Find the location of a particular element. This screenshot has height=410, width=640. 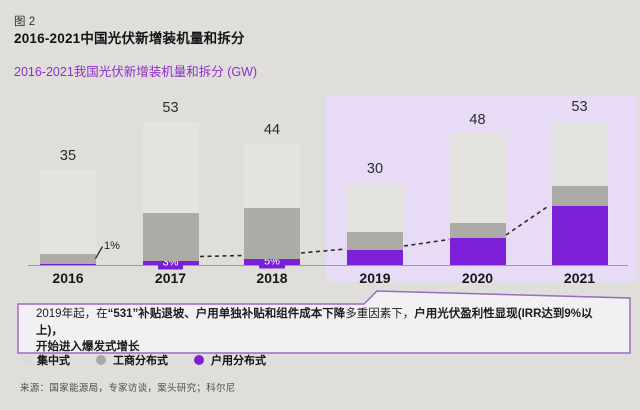

segment-commercial-2019 is located at coordinates (375, 241).